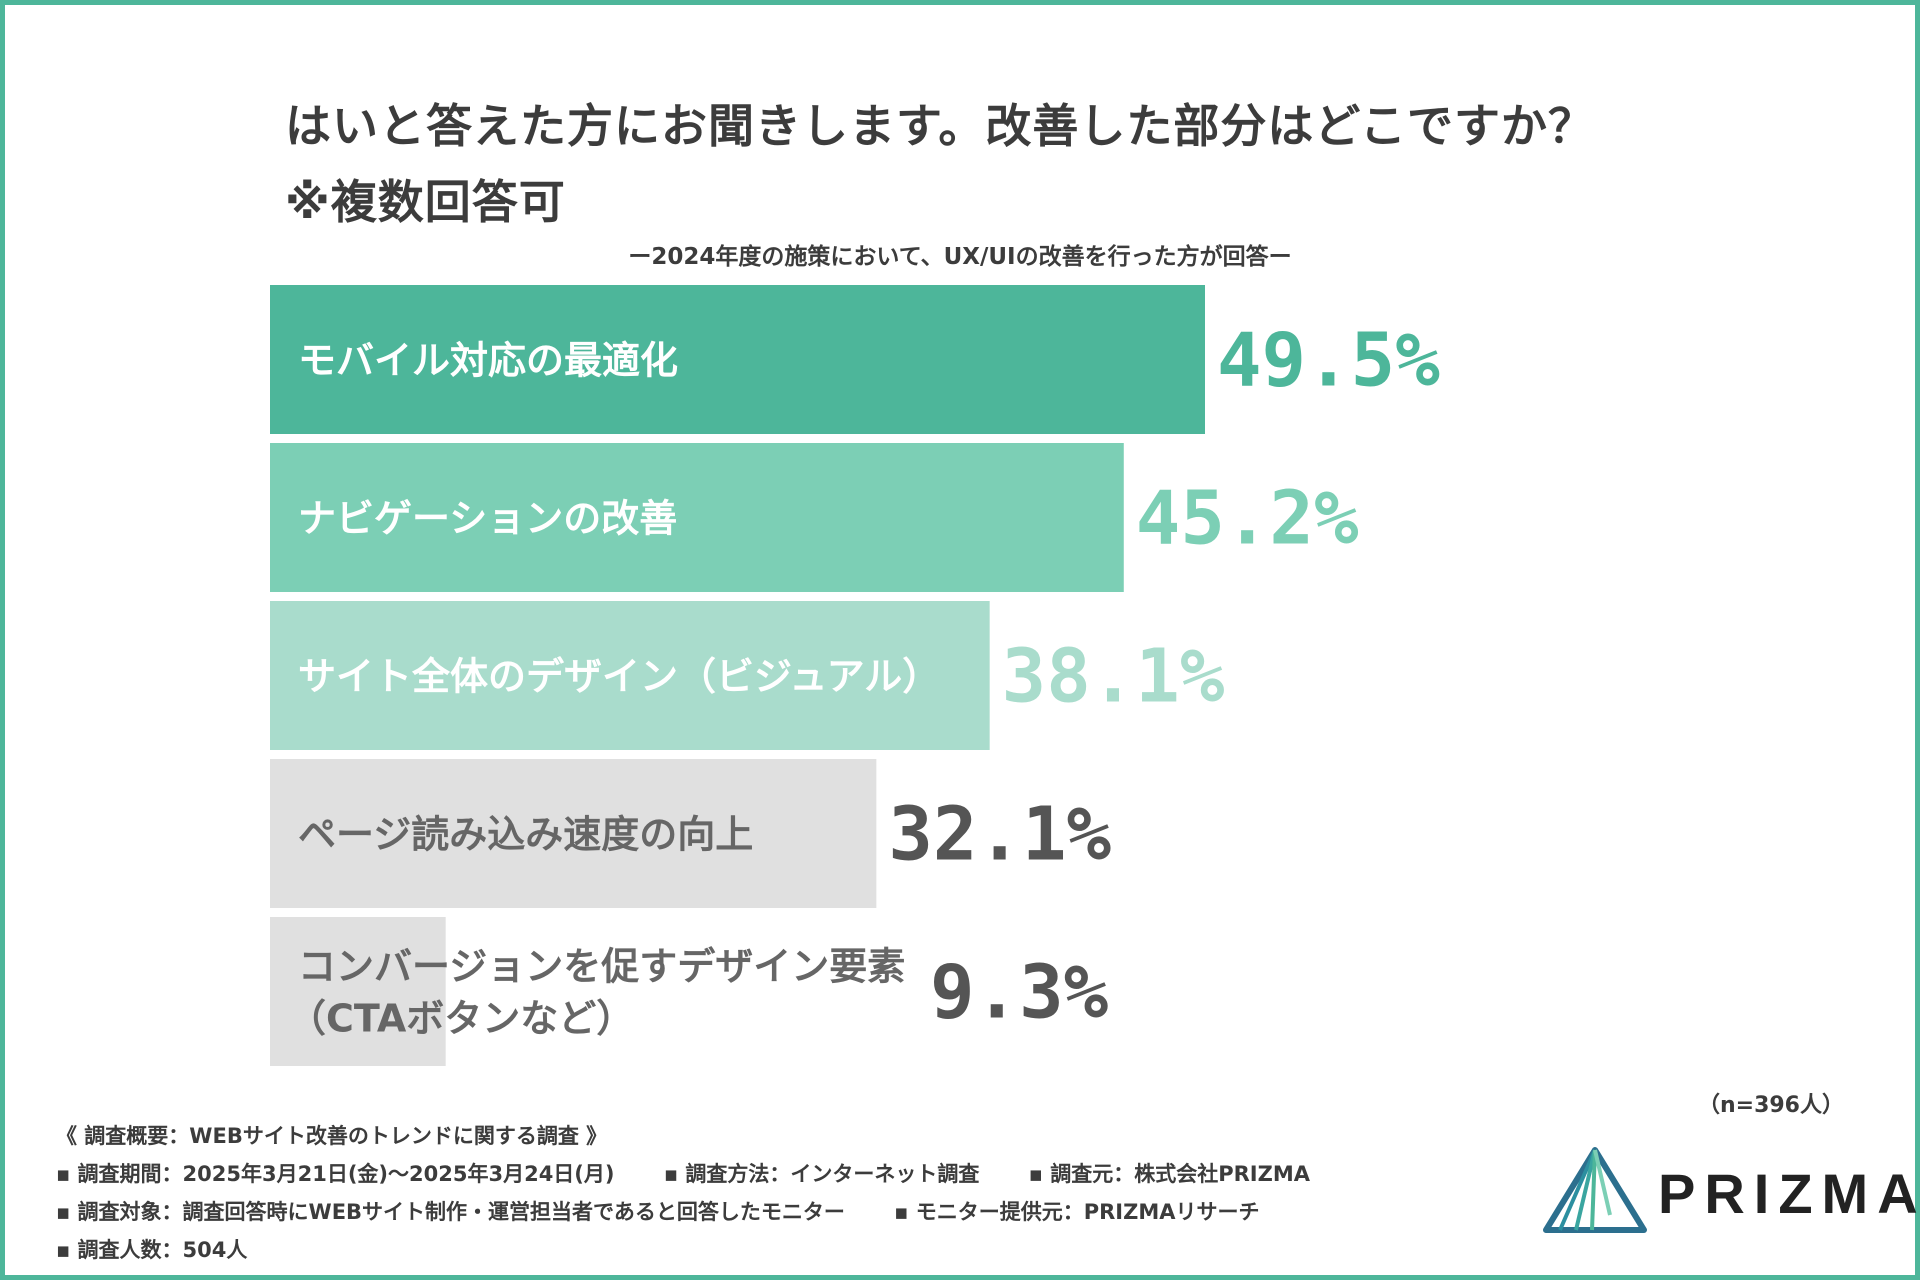  I want to click on chart-subtitle: ー2024年度の施策において、UX/UIの改善を行った方が回答ー, so click(960, 257).